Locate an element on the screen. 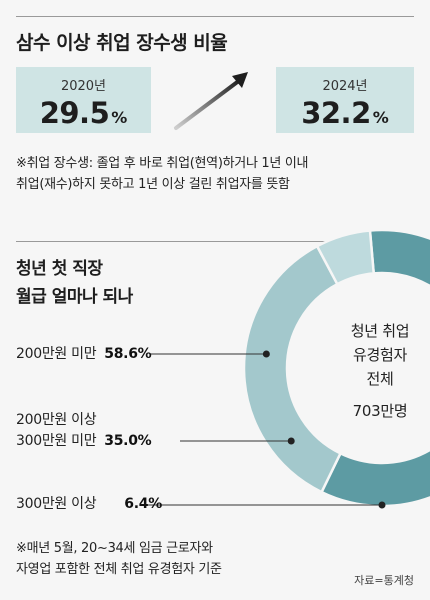  stat-value: 29.5 is located at coordinates (74, 113).